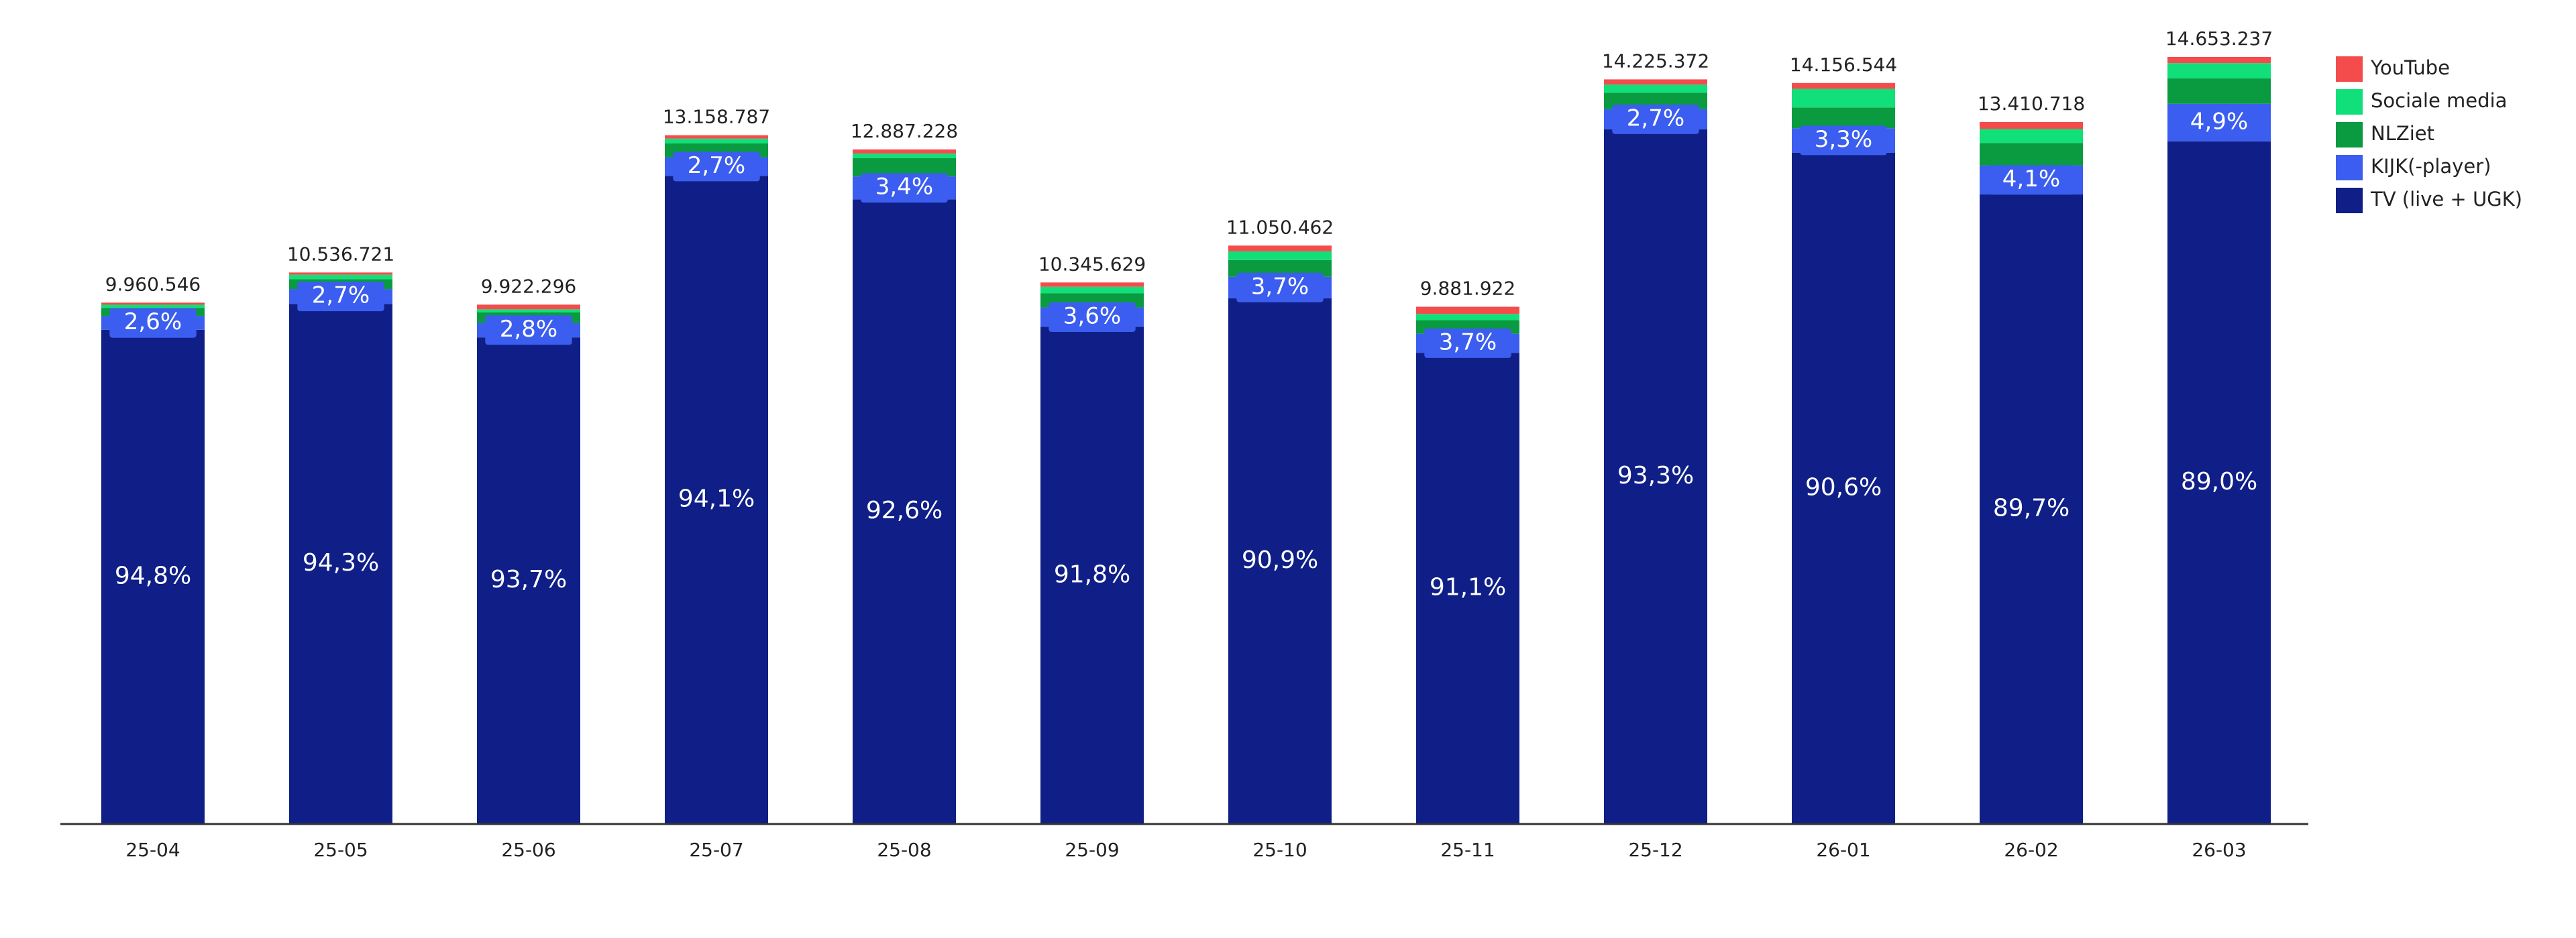  Describe the element at coordinates (1843, 850) in the screenshot. I see `x-tick-label: 26-01` at that location.